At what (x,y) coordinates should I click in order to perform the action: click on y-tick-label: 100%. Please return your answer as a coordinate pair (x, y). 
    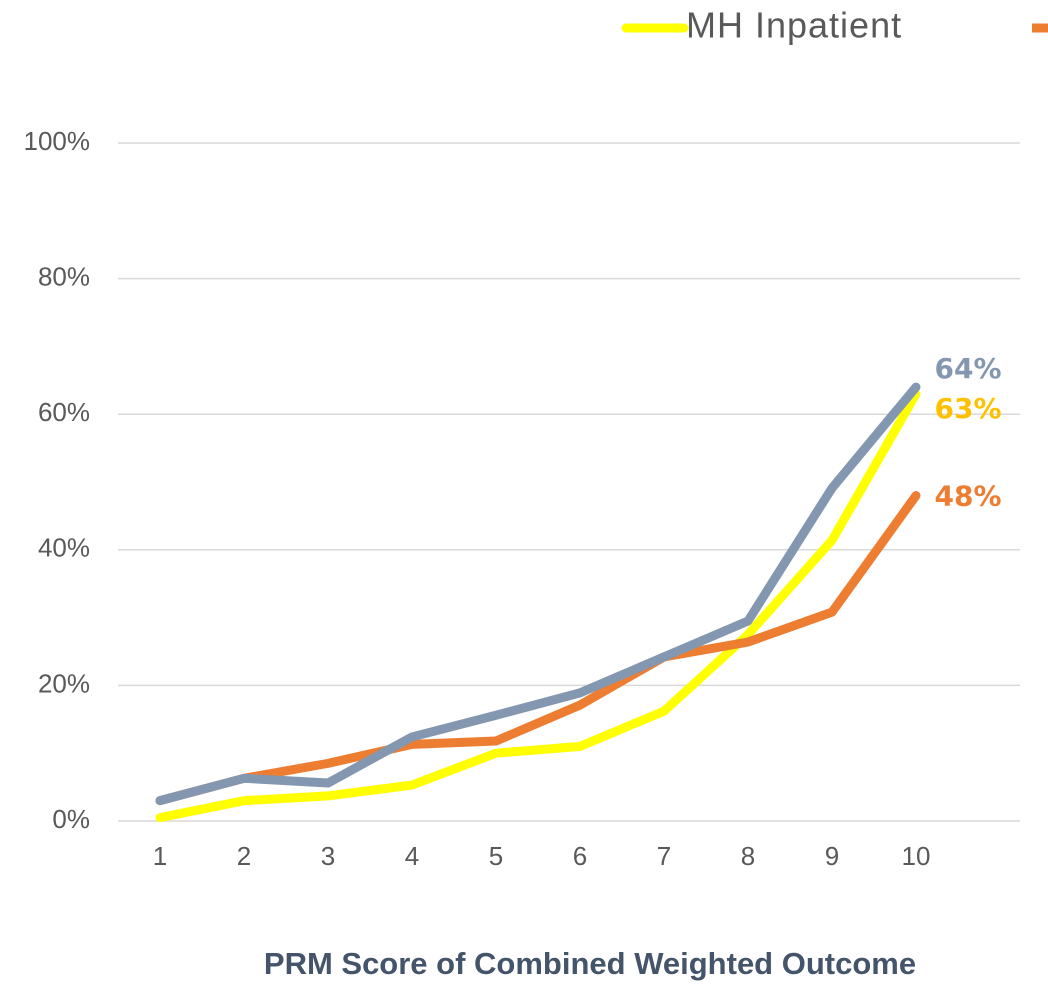
    Looking at the image, I should click on (57, 141).